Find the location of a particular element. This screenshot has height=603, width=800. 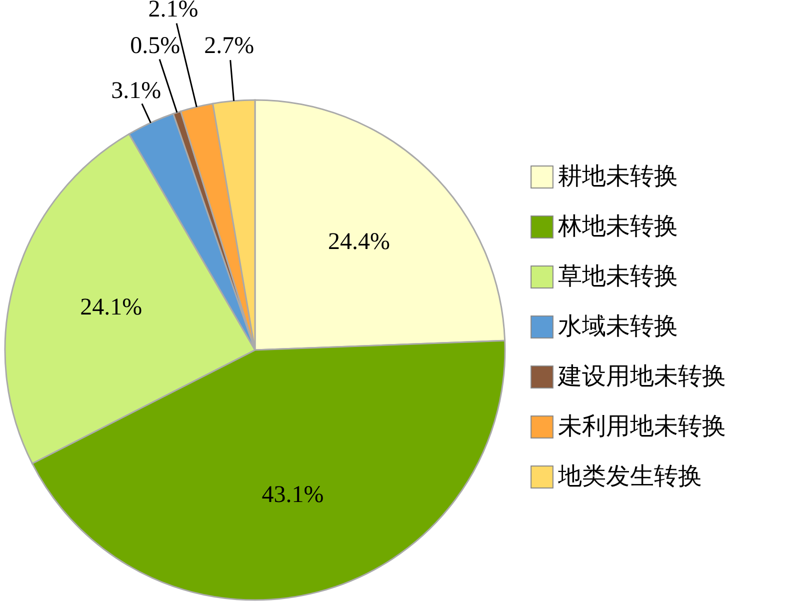

data-label: 3.1% is located at coordinates (136, 91).